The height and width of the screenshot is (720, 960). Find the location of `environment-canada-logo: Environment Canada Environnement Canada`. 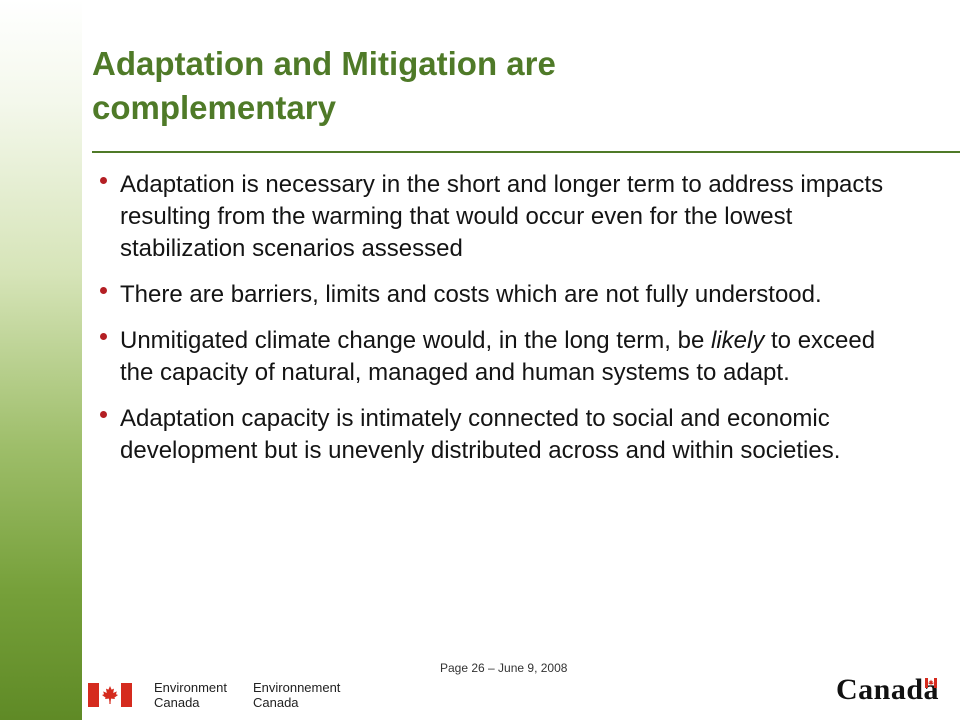

environment-canada-logo: Environment Canada Environnement Canada is located at coordinates (214, 695).